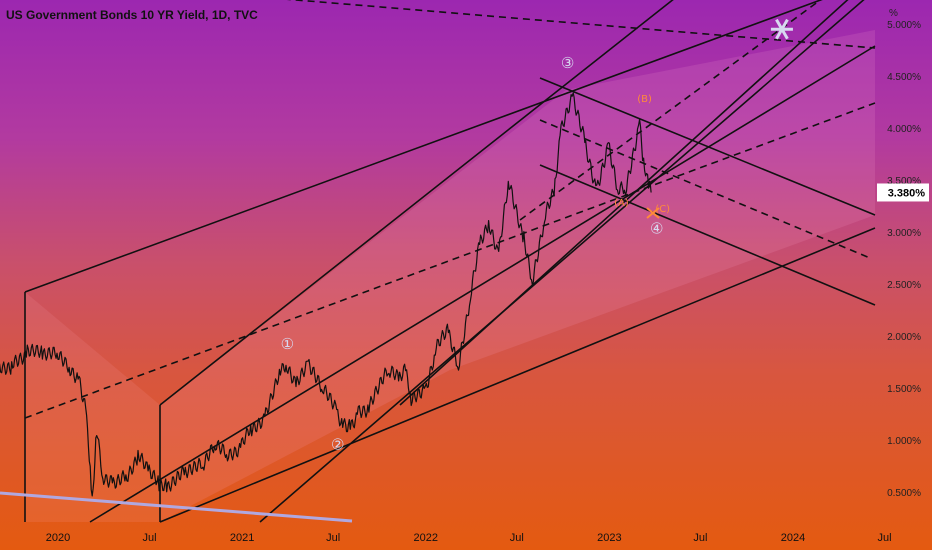 This screenshot has width=932, height=550. I want to click on wave-label-1: ①, so click(287, 344).